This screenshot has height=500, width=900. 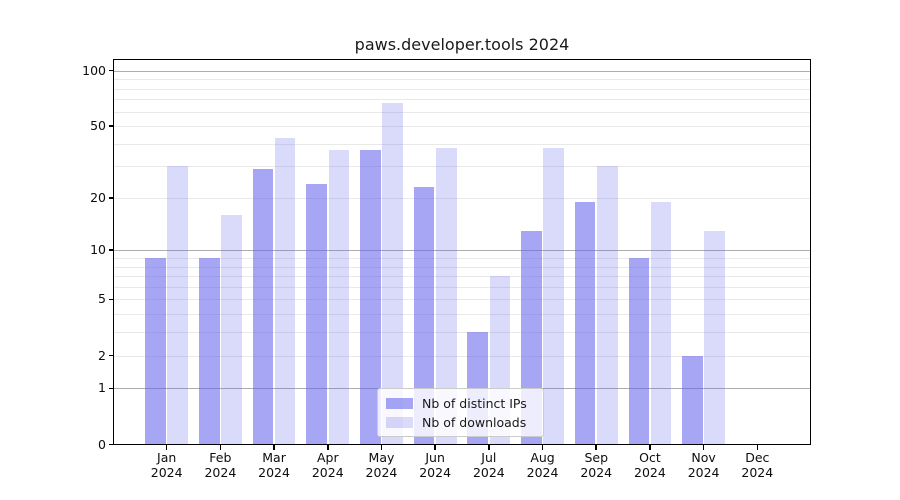 What do you see at coordinates (639, 351) in the screenshot?
I see `bar-distinct-ips-oct` at bounding box center [639, 351].